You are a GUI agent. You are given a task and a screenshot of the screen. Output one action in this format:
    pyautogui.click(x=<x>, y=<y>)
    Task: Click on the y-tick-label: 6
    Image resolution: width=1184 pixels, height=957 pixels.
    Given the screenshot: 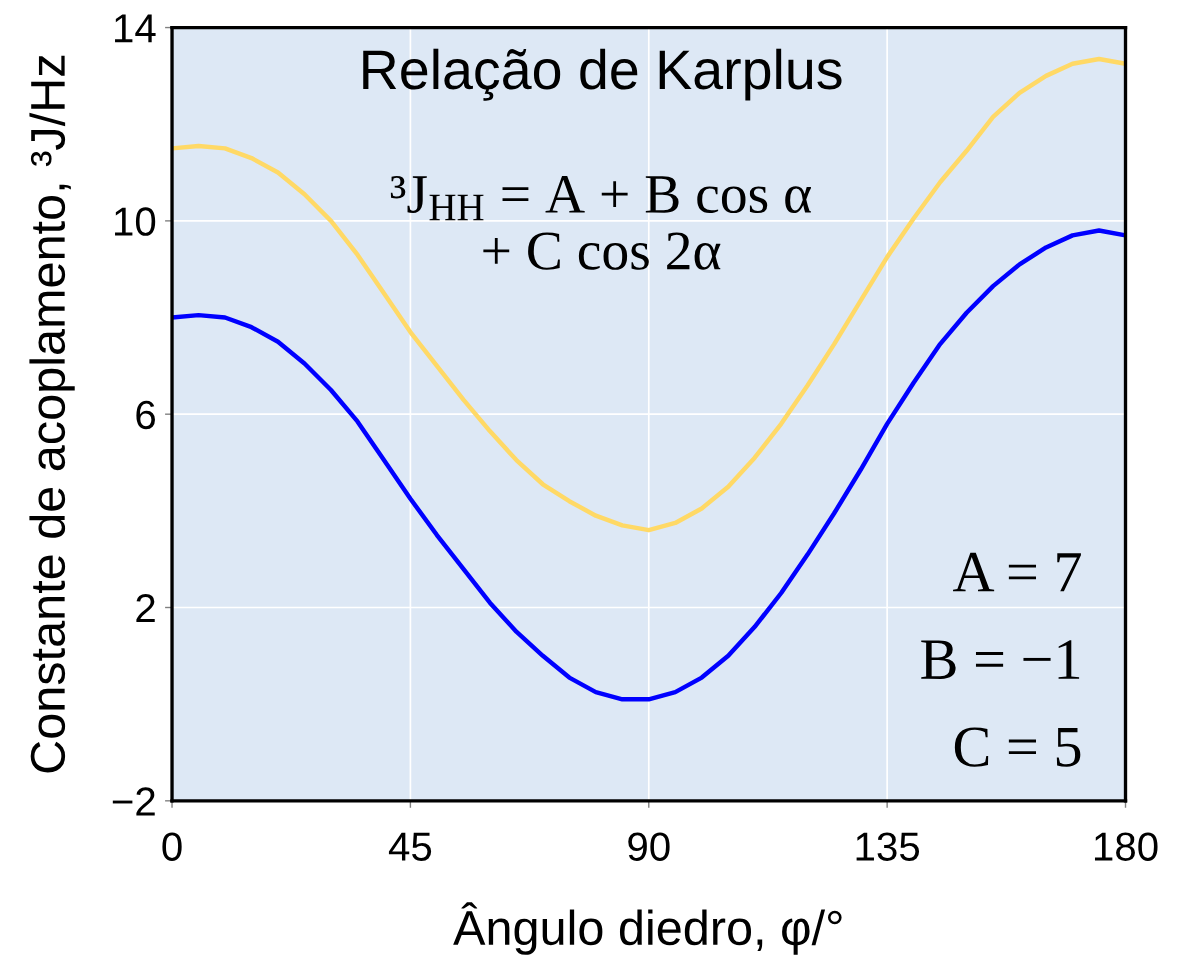 What is the action you would take?
    pyautogui.click(x=145, y=415)
    